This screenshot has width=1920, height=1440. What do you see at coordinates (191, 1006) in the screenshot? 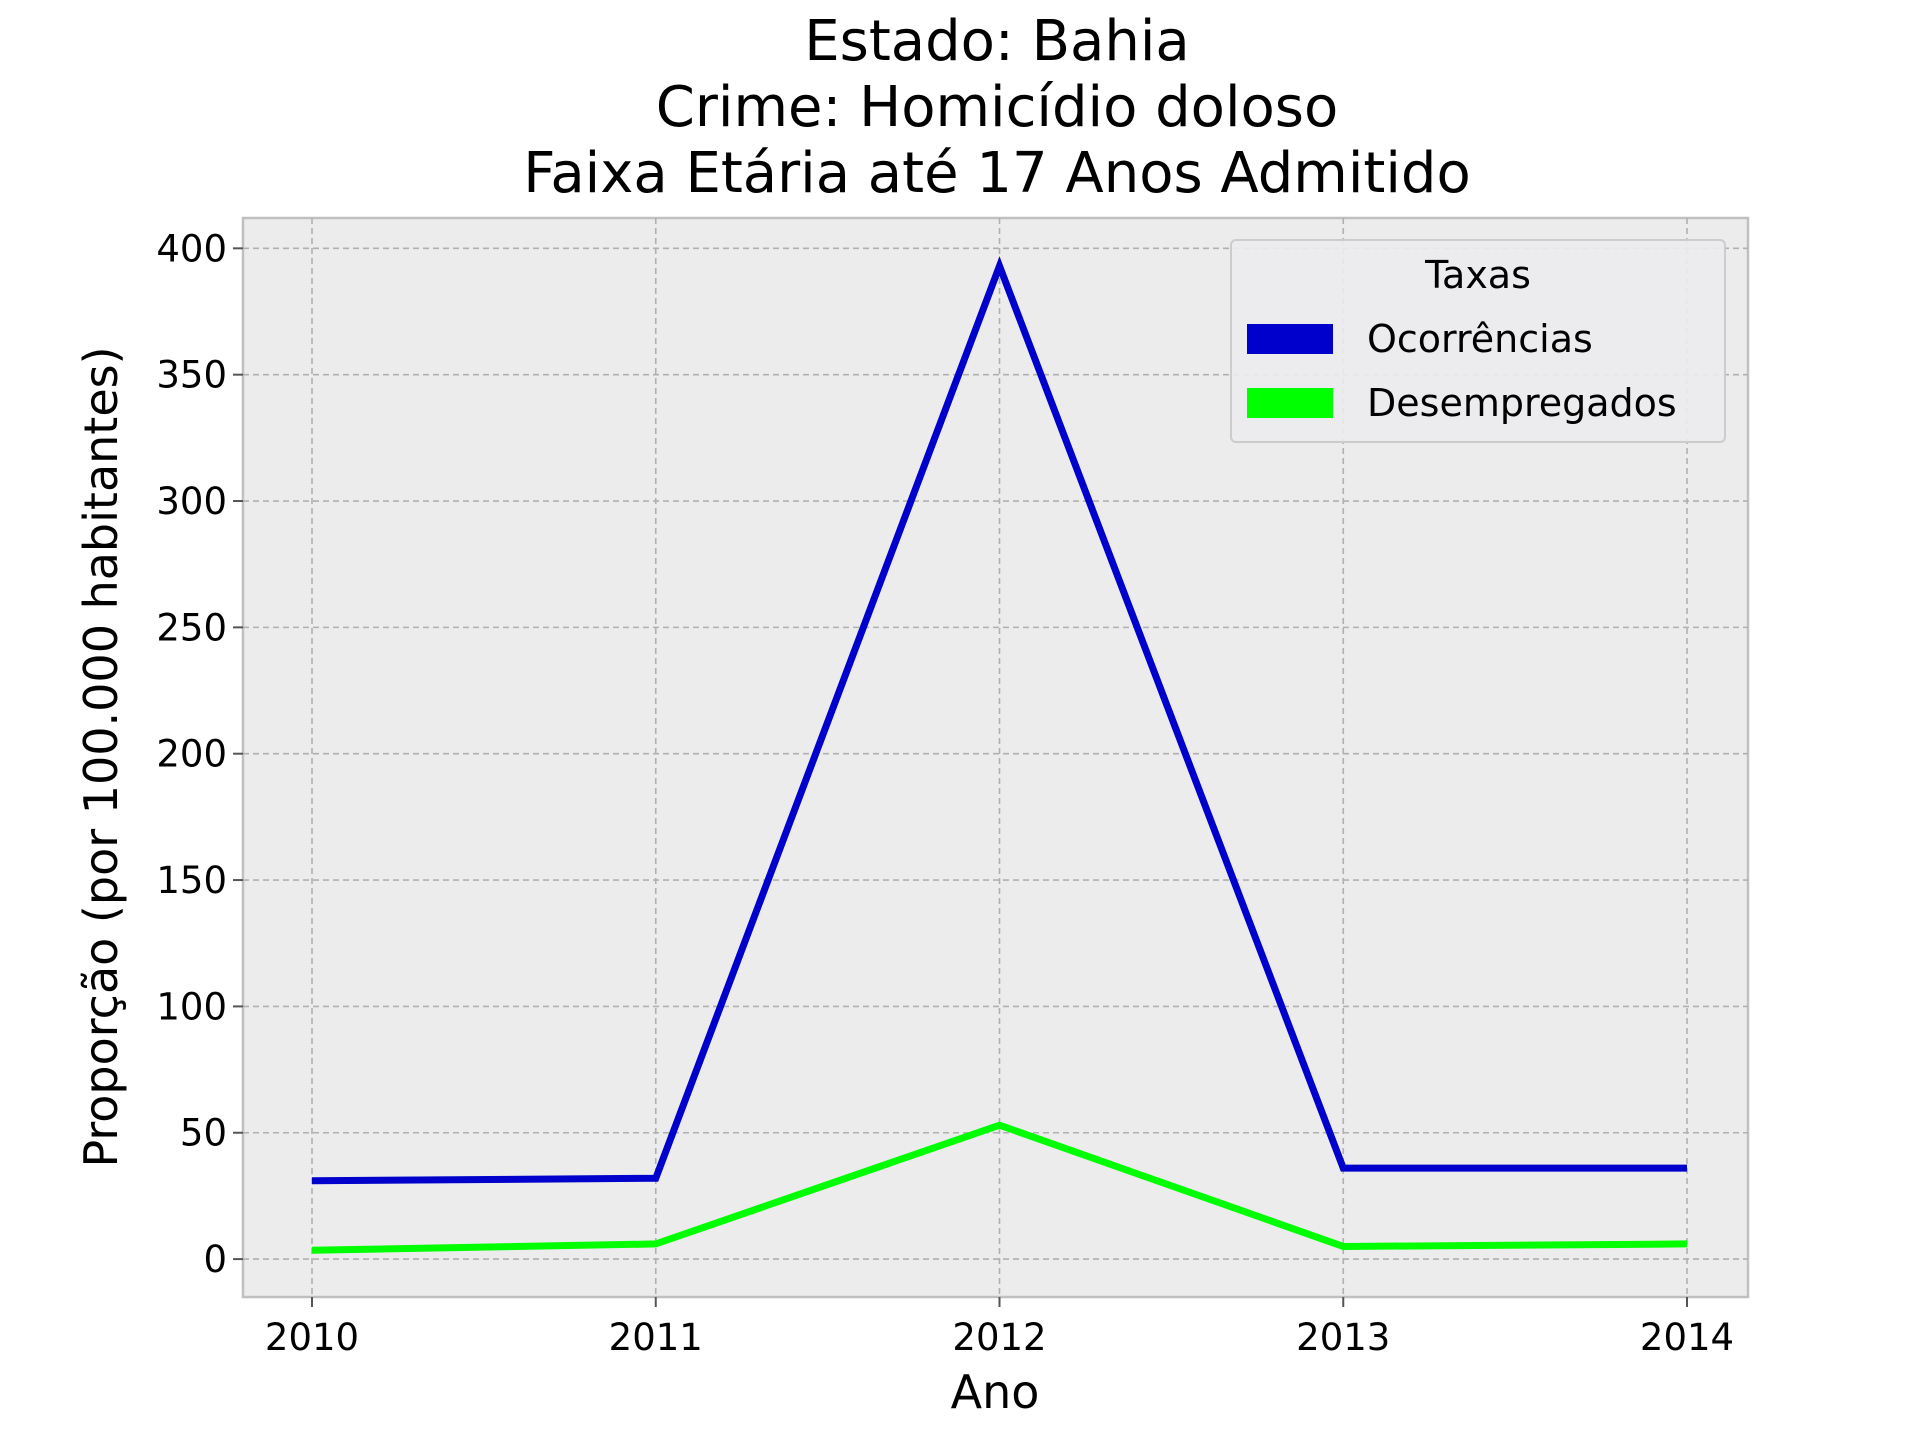
I see `y-tick-label: 100` at bounding box center [191, 1006].